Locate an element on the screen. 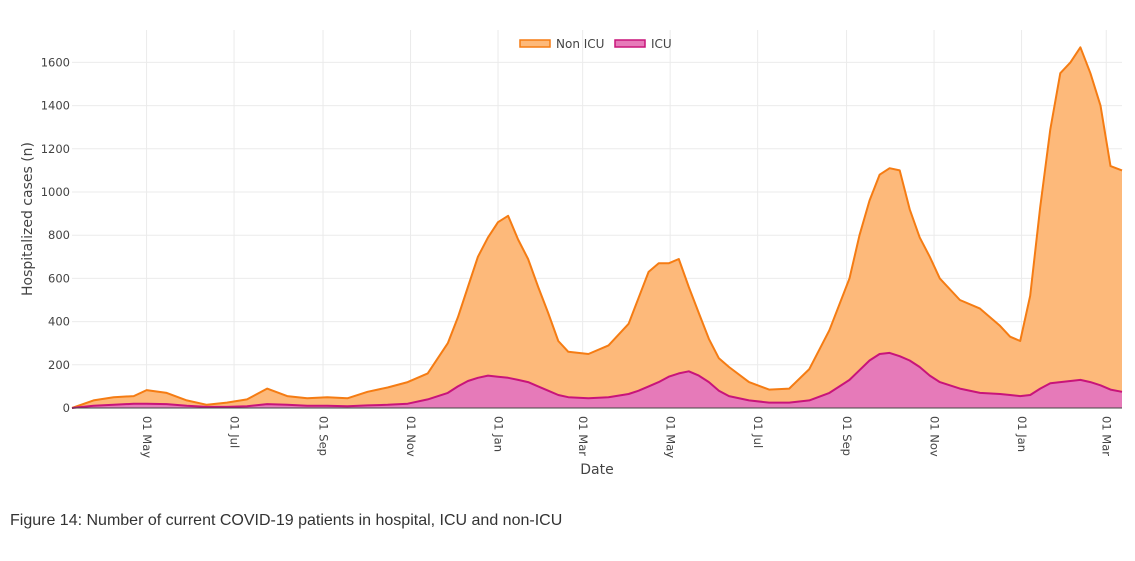  icu-area is located at coordinates (597, 380).